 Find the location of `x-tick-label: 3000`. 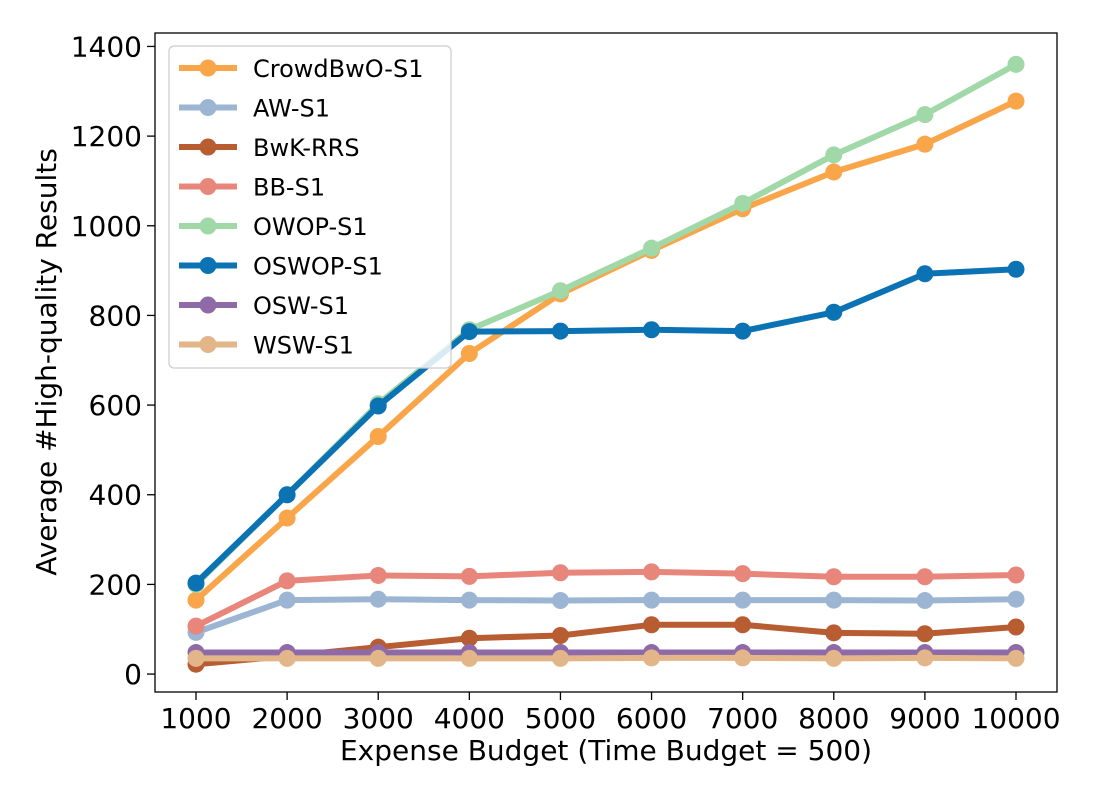

x-tick-label: 3000 is located at coordinates (378, 718).